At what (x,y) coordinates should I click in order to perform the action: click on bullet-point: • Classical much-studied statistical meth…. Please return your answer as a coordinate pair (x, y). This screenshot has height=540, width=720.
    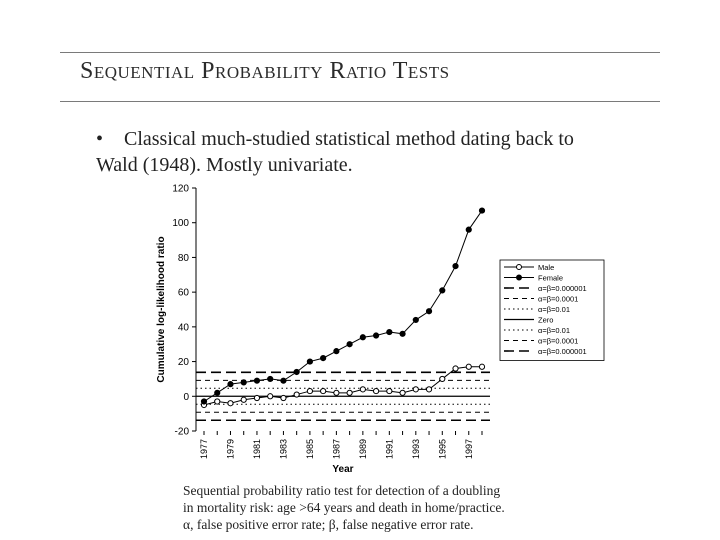
    Looking at the image, I should click on (386, 152).